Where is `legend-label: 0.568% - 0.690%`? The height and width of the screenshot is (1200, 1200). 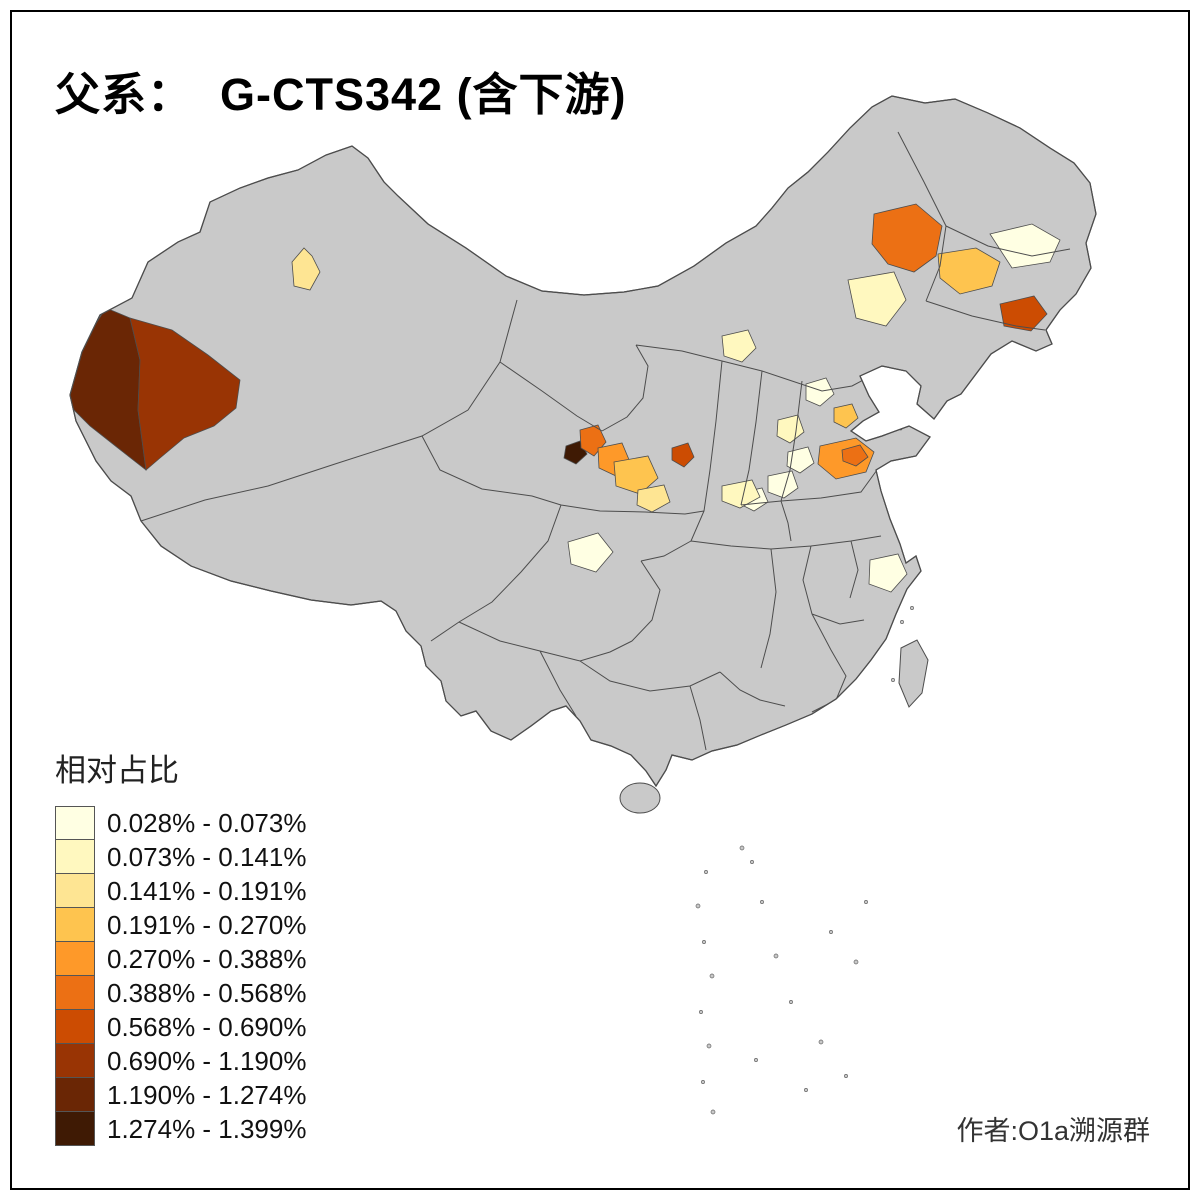 legend-label: 0.568% - 0.690% is located at coordinates (207, 1026).